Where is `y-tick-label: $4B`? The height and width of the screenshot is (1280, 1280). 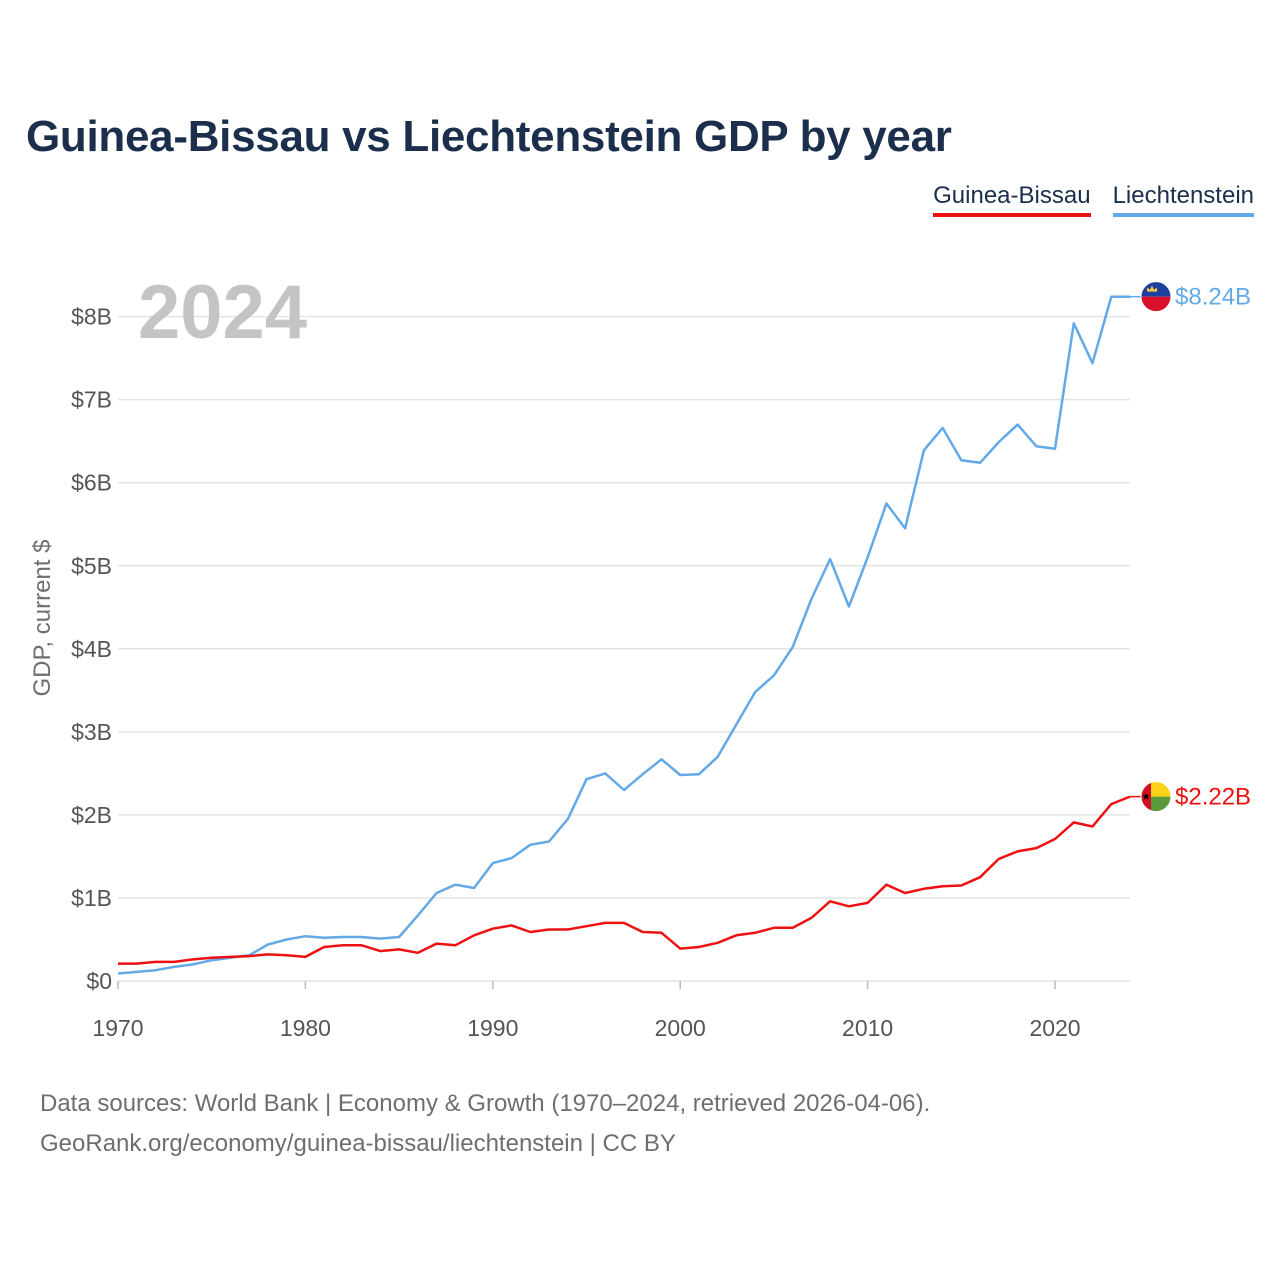 y-tick-label: $4B is located at coordinates (91, 649).